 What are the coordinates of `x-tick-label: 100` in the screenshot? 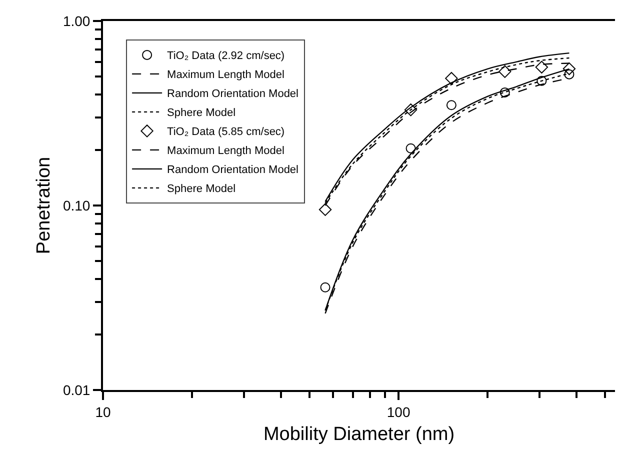 It's located at (398, 412).